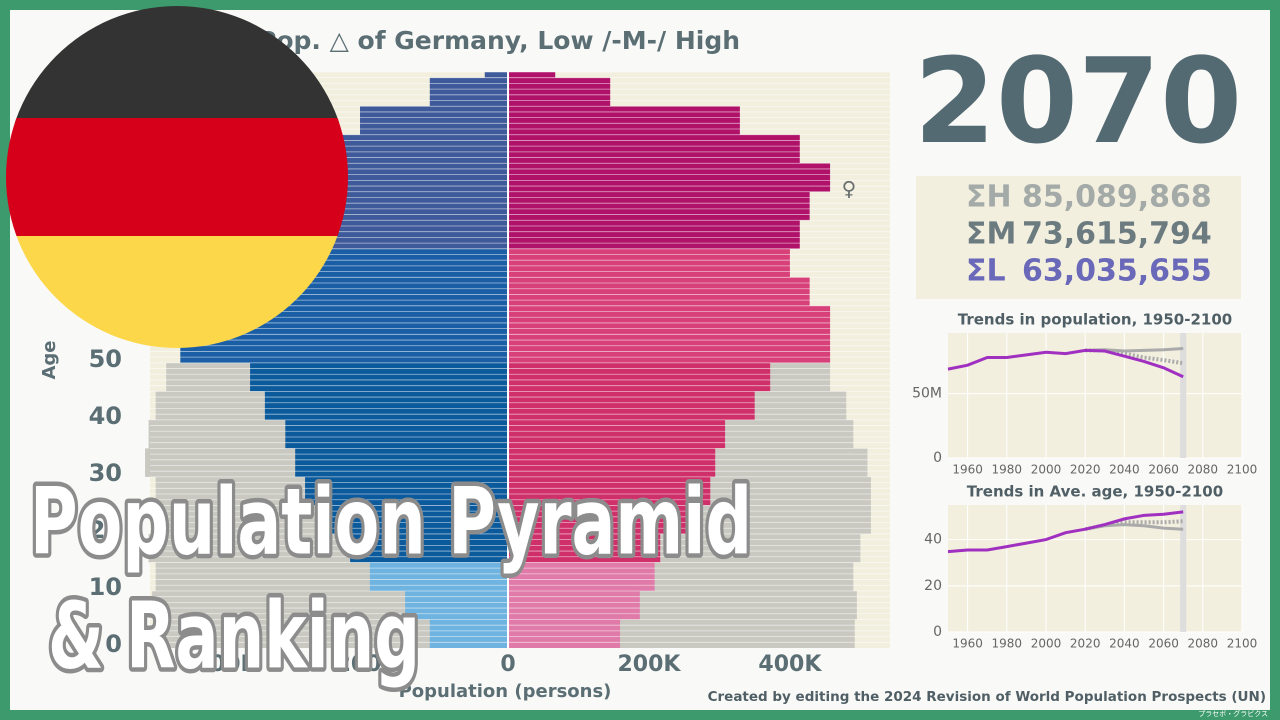  Describe the element at coordinates (1095, 492) in the screenshot. I see `chart-title: Trends in Ave. age, 1950-2100` at that location.